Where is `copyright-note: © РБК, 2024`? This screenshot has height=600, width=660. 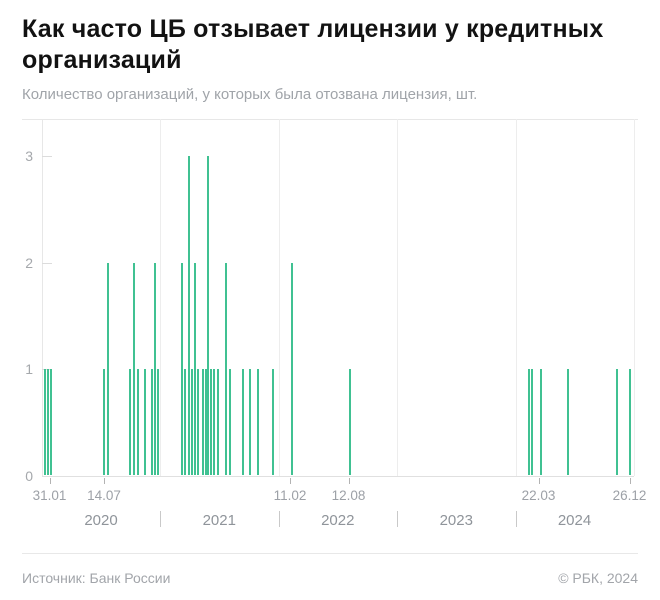
copyright-note: © РБК, 2024 is located at coordinates (598, 578).